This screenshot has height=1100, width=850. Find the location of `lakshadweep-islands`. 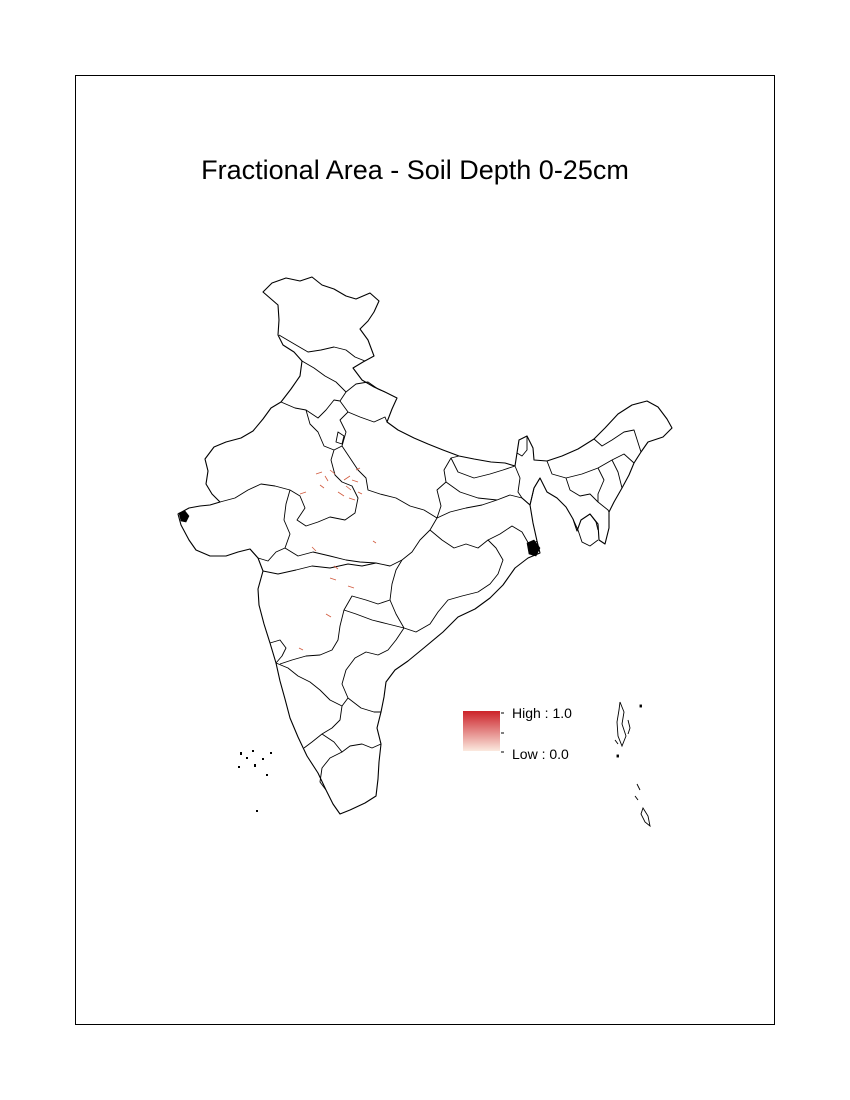

lakshadweep-islands is located at coordinates (255, 781).